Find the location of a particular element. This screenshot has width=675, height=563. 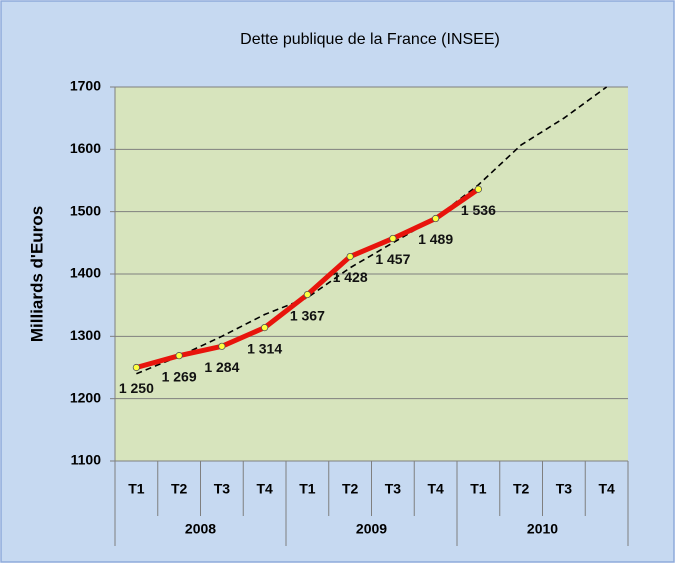

data-label: 1 489 is located at coordinates (435, 239).